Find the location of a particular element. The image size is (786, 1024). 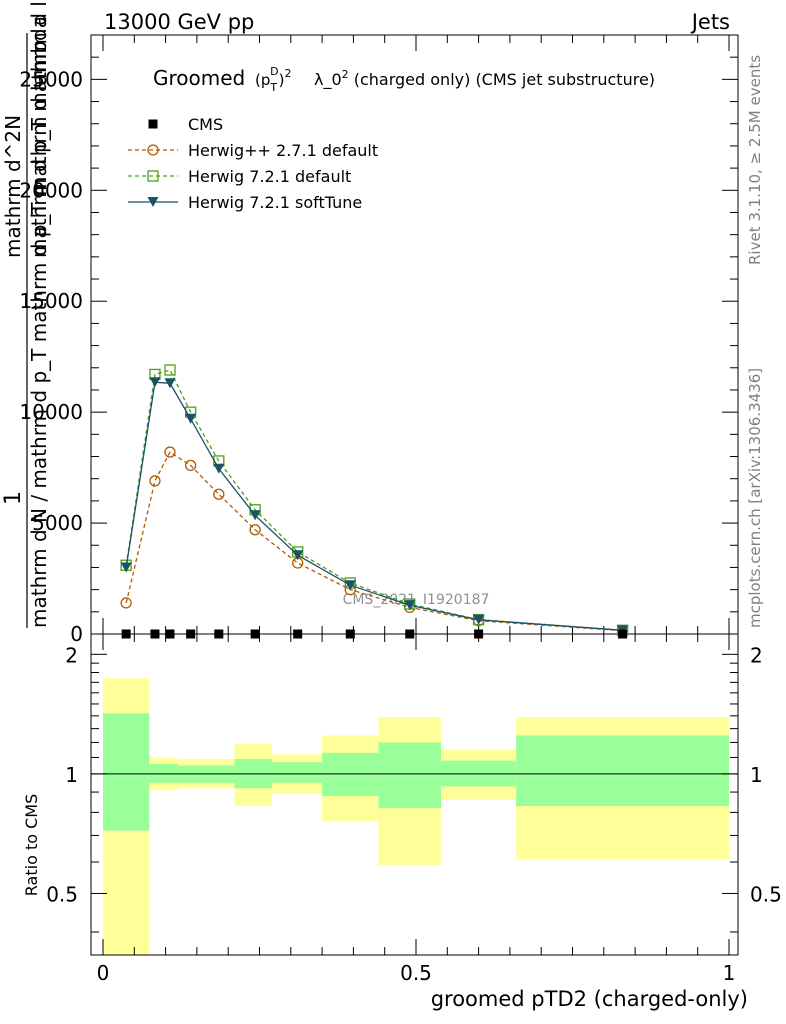

ylabel-numerator: 1 is located at coordinates (13, 498).